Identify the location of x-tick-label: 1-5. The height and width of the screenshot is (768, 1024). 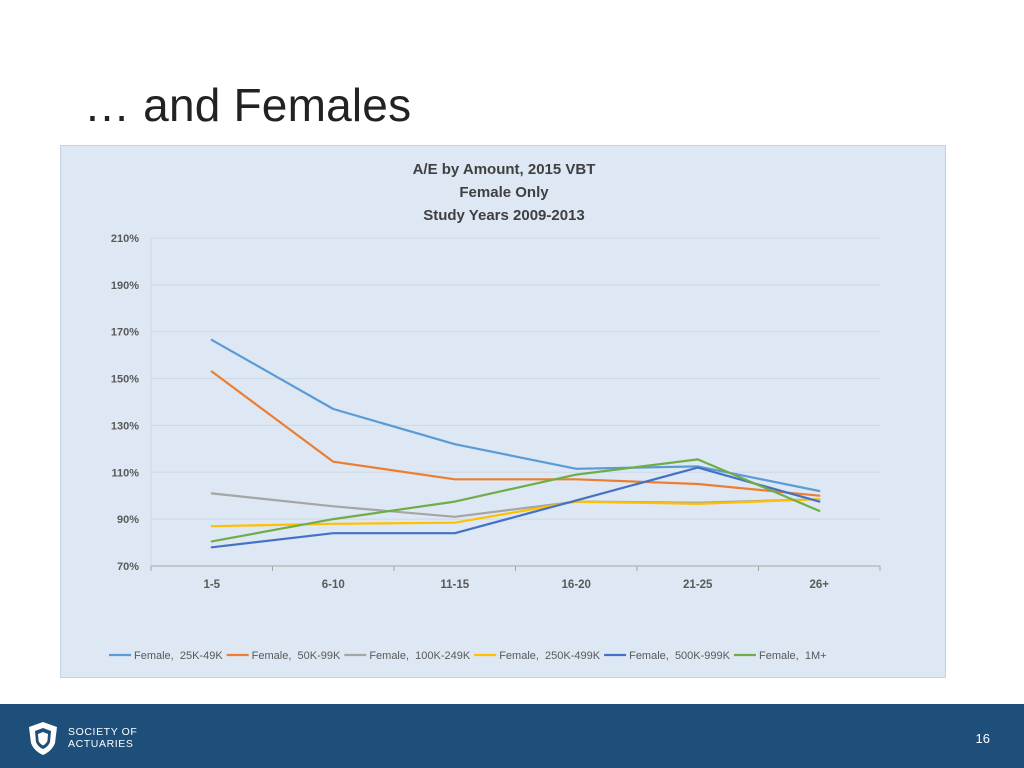
(211, 585).